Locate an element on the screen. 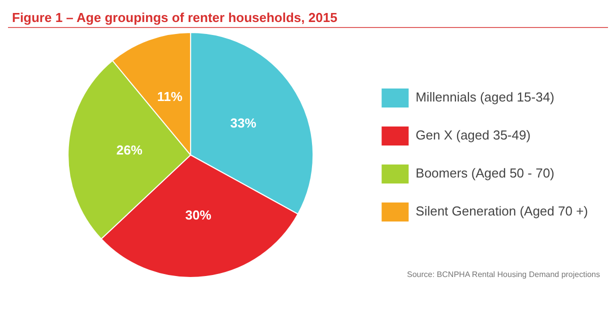  chart-title: Figure 1 – Age groupings of renter households, 2015 is located at coordinates (308, 18).